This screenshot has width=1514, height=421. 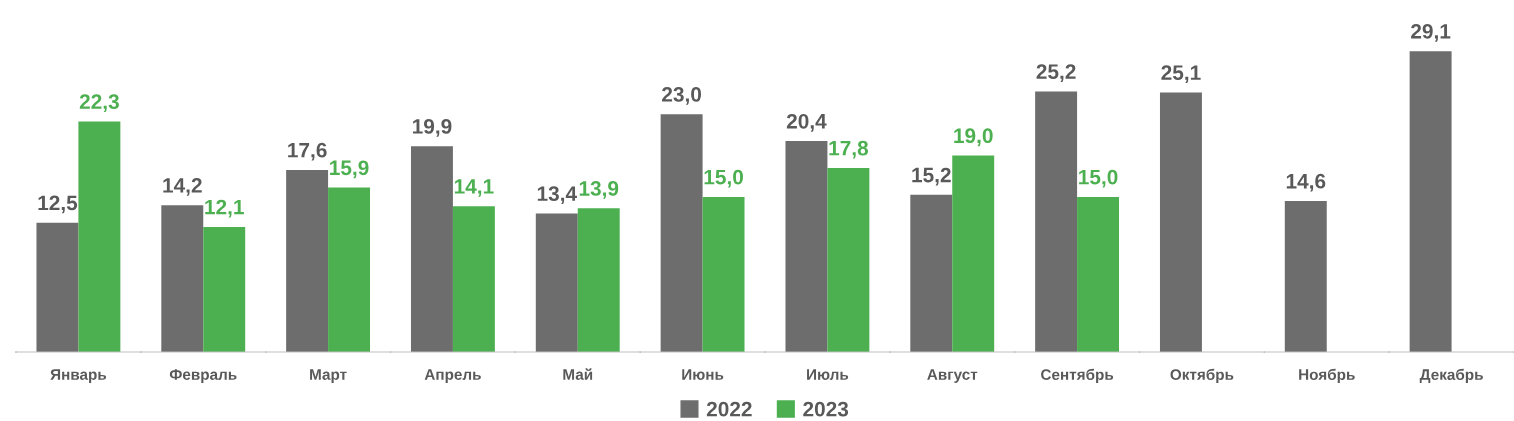 What do you see at coordinates (806, 122) in the screenshot?
I see `data-label: 20,4` at bounding box center [806, 122].